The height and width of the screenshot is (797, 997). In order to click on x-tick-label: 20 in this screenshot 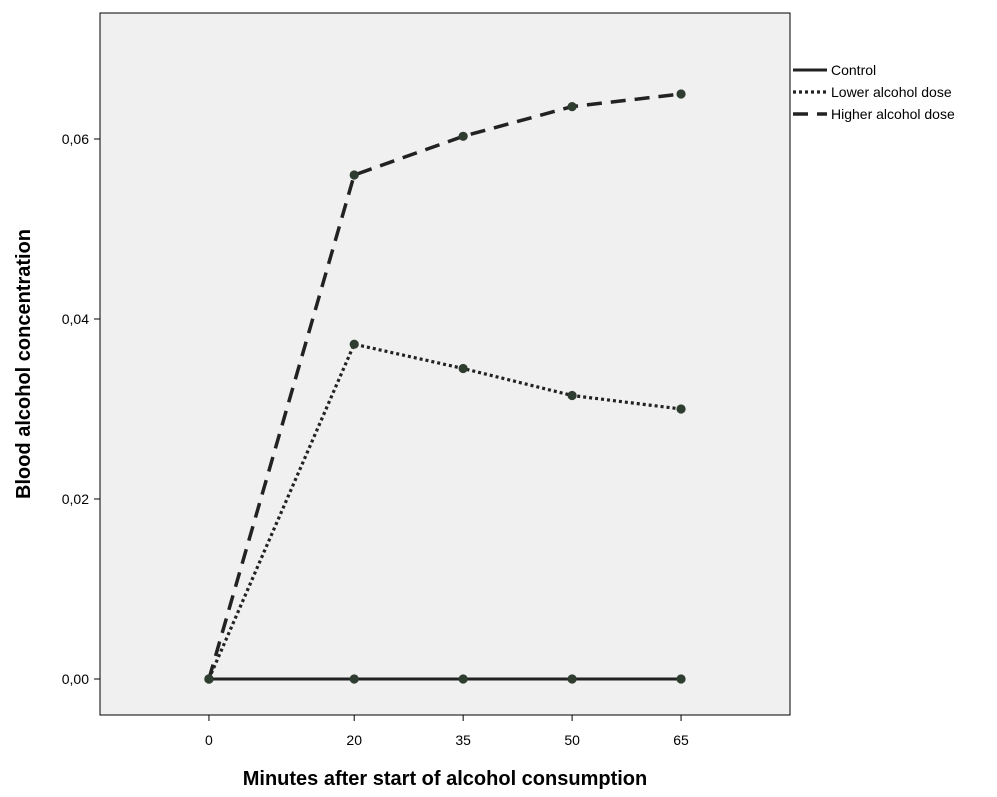, I will do `click(354, 740)`.